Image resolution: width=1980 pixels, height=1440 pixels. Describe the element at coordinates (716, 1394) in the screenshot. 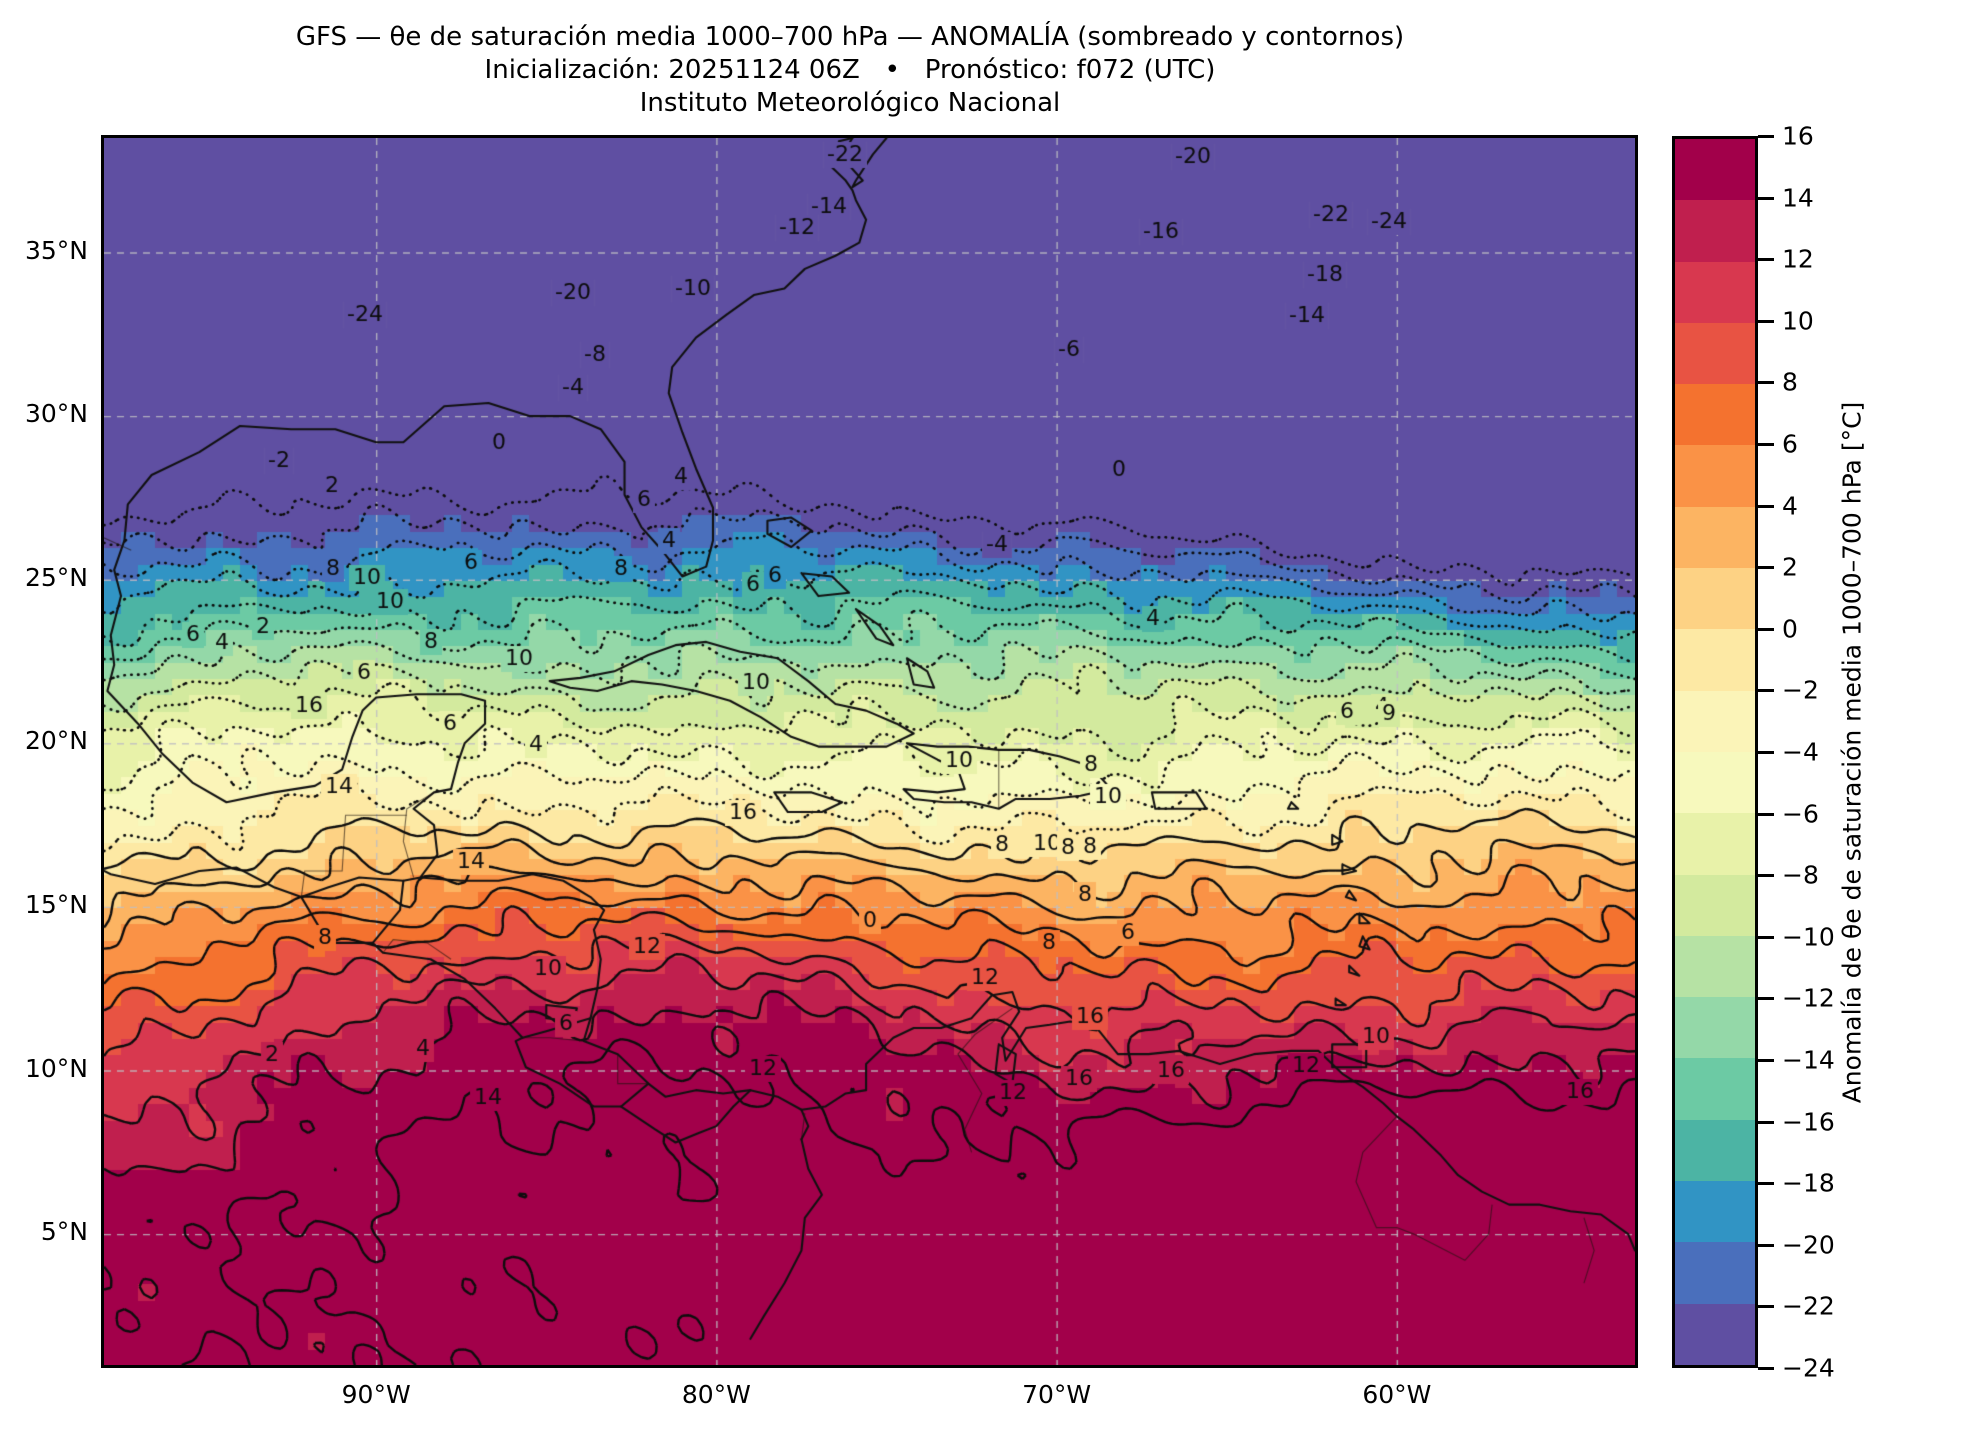

I see `longitude-tick-80°W: 80°W` at that location.